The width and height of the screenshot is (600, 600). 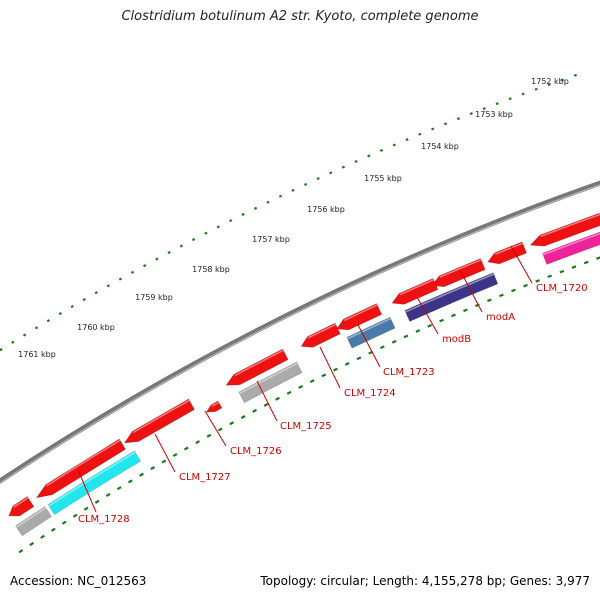 What do you see at coordinates (205, 477) in the screenshot?
I see `gene-label: CLM_1727` at bounding box center [205, 477].